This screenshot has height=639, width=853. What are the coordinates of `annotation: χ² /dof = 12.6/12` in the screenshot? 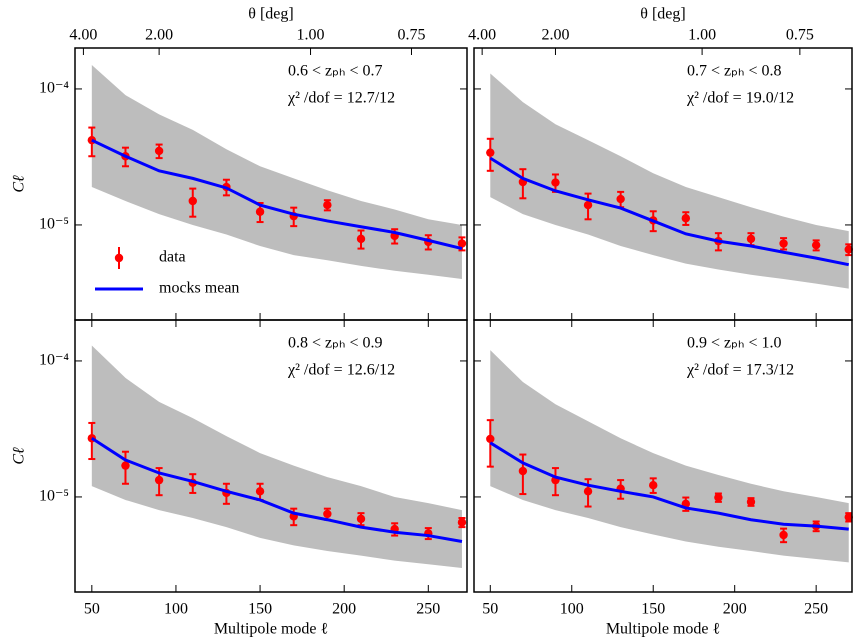 It's located at (341, 370).